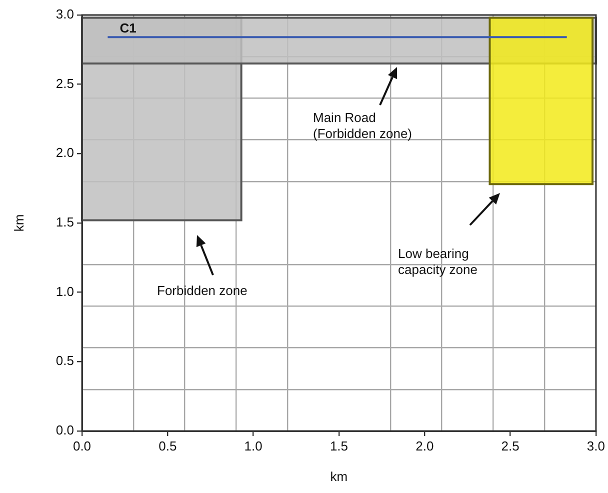  I want to click on y-tick-label: 0.0, so click(65, 430).